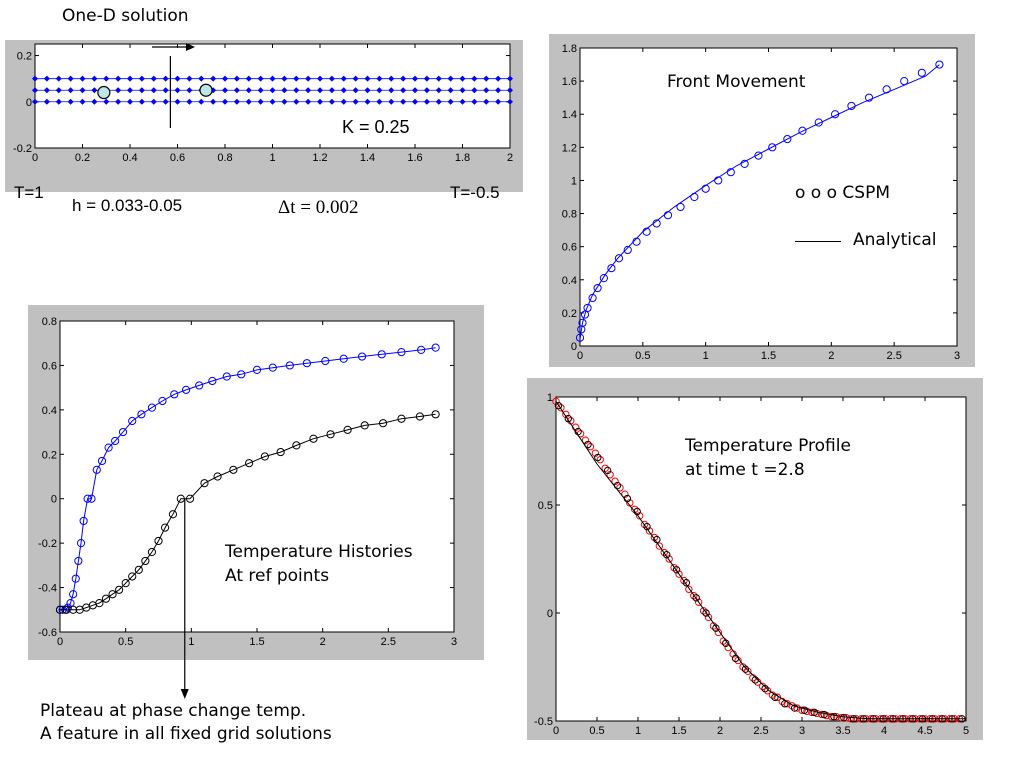  What do you see at coordinates (550, 614) in the screenshot?
I see `profile-ytick-label: 0` at bounding box center [550, 614].